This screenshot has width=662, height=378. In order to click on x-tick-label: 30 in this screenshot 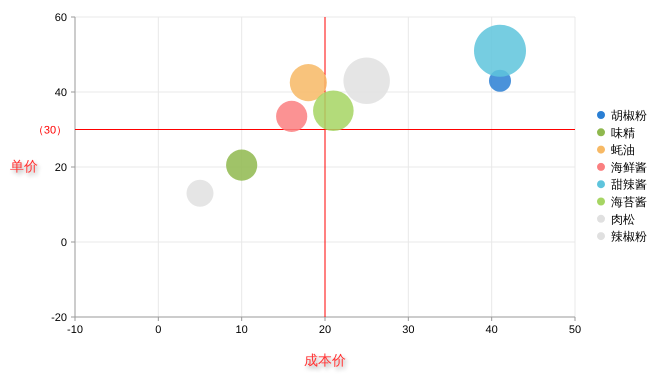, I will do `click(408, 330)`.